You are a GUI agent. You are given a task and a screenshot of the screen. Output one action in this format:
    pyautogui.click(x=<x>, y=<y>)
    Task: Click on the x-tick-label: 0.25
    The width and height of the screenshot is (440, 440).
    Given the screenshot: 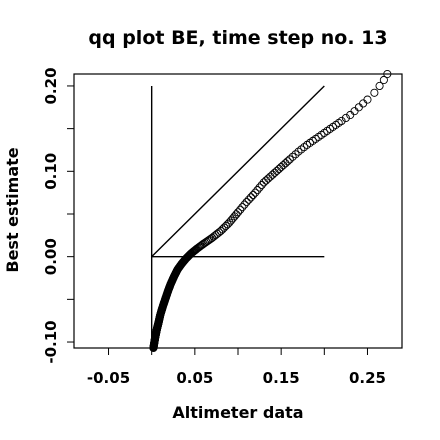 What is the action you would take?
    pyautogui.click(x=367, y=378)
    